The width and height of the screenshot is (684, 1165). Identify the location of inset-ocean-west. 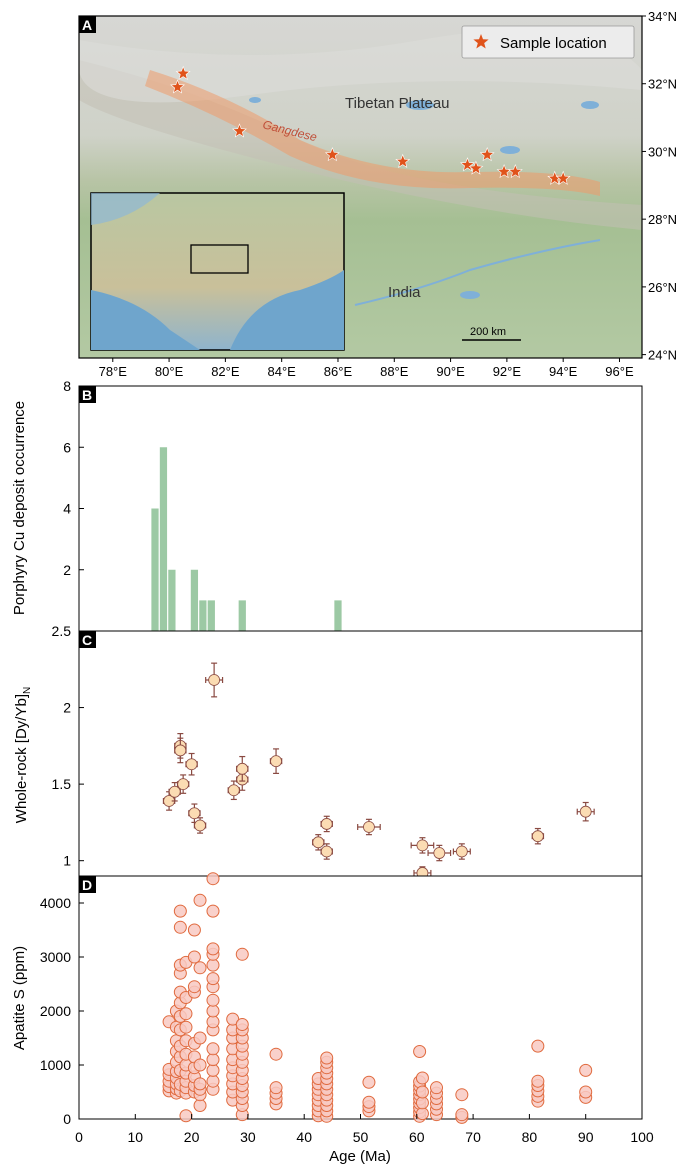
(145, 320).